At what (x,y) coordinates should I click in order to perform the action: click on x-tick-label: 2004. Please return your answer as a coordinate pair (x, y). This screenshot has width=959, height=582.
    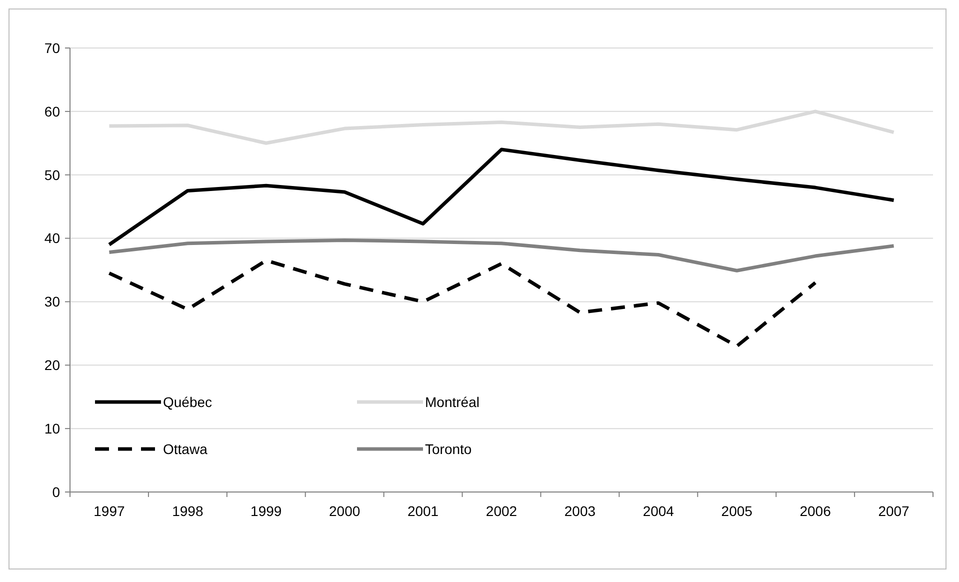
    Looking at the image, I should click on (658, 511).